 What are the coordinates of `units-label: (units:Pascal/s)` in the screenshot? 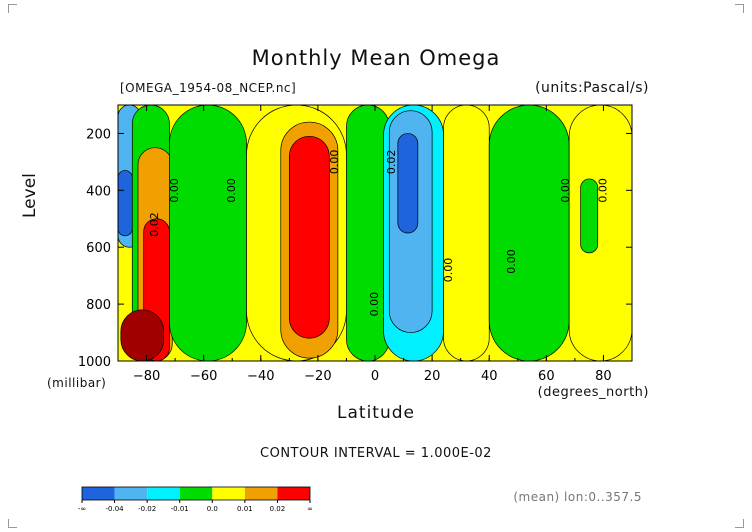 It's located at (592, 88).